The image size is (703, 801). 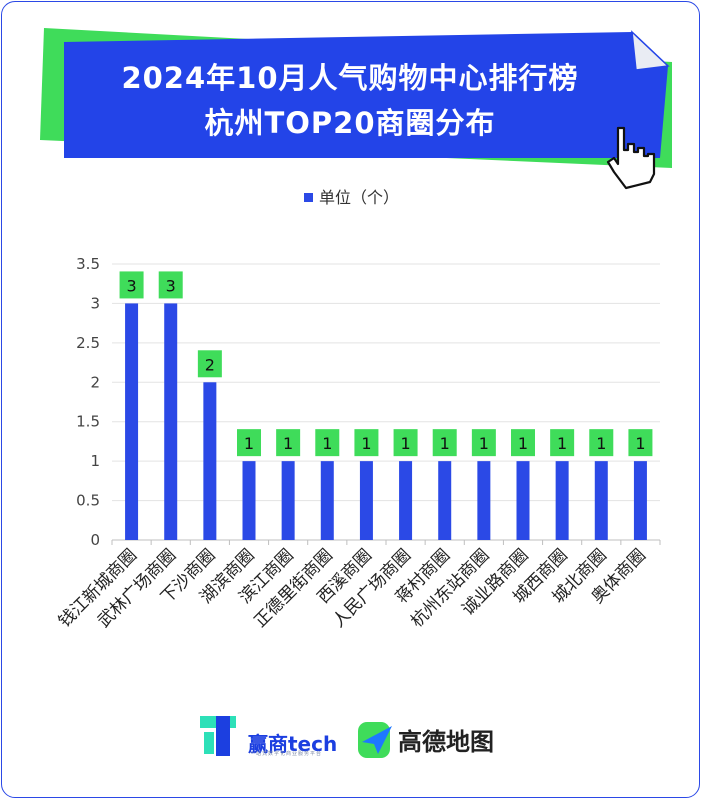 What do you see at coordinates (350, 78) in the screenshot?
I see `title-line-1: 2024年10月人气购物中心排行榜` at bounding box center [350, 78].